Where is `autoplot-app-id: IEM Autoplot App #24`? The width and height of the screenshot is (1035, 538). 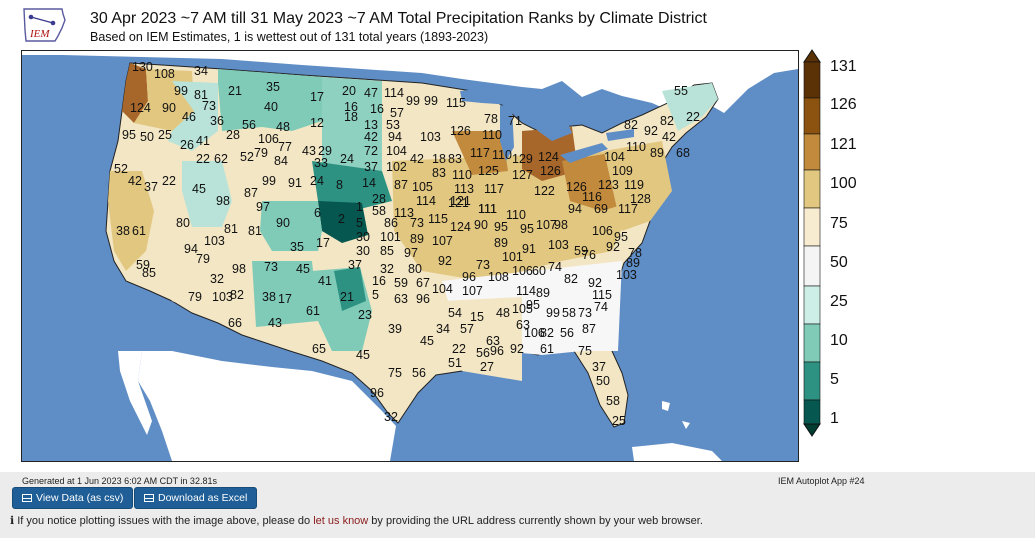
autoplot-app-id: IEM Autoplot App #24 is located at coordinates (821, 481).